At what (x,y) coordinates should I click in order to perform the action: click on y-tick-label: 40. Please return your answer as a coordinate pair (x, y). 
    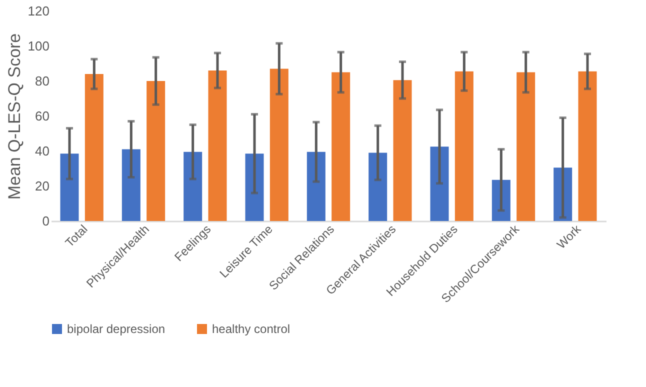
    Looking at the image, I should click on (42, 151).